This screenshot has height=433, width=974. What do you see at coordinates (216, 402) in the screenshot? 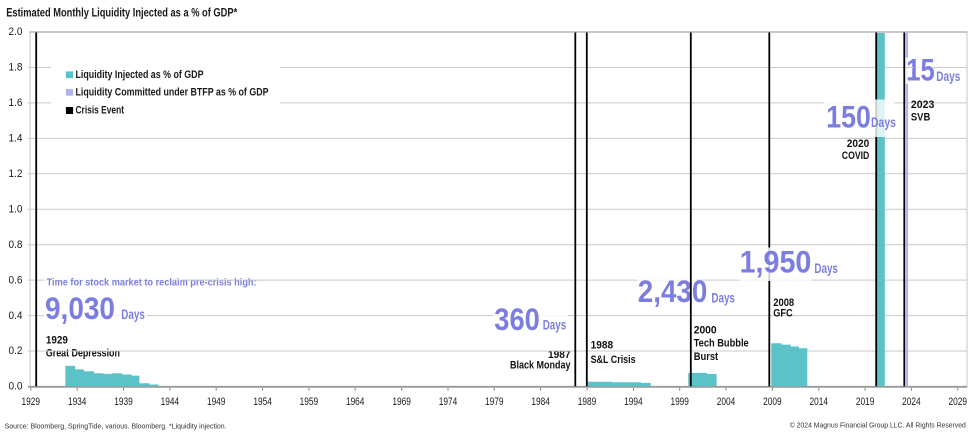
I see `svg-text: 1949` at bounding box center [216, 402].